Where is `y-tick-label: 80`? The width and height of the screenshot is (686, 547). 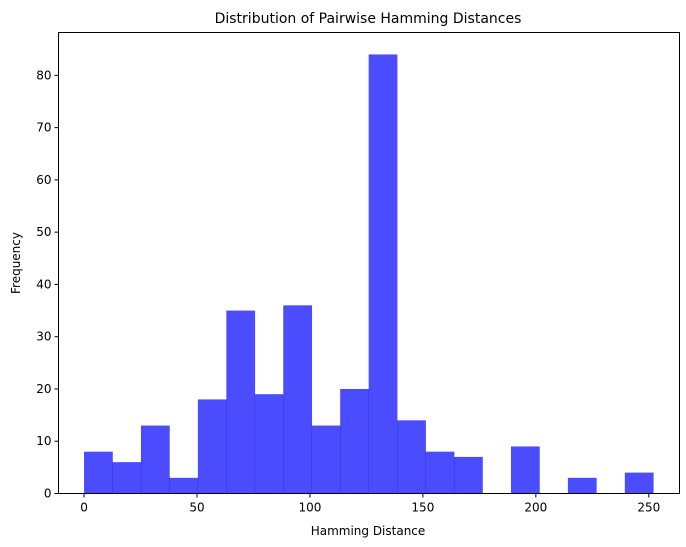
y-tick-label: 80 is located at coordinates (43, 75).